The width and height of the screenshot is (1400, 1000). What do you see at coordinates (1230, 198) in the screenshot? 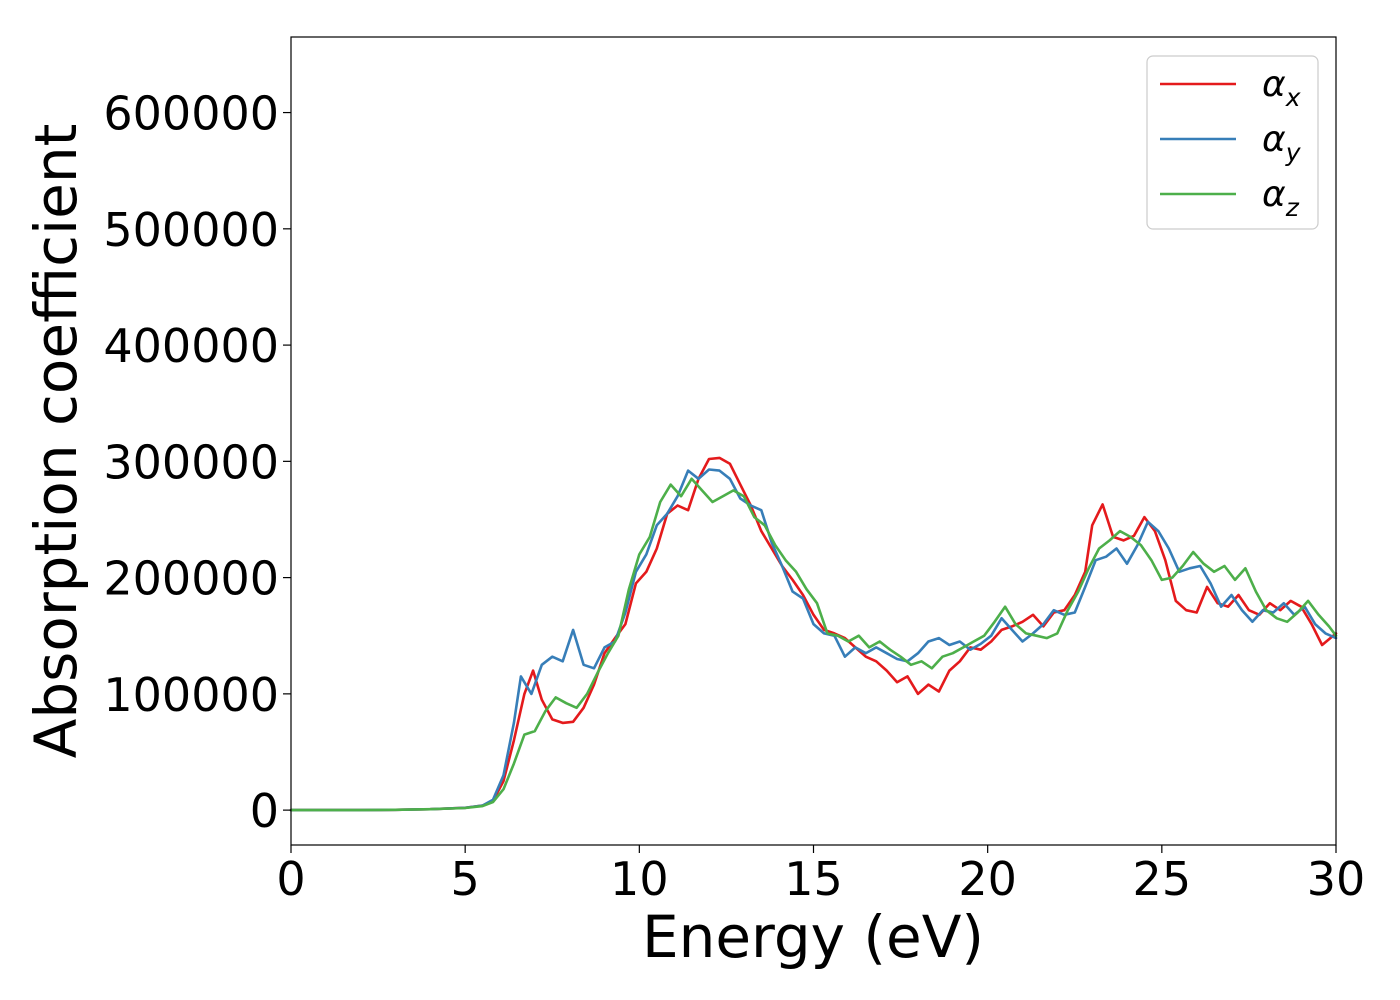
I see `legend-item-z: αz` at bounding box center [1230, 198].